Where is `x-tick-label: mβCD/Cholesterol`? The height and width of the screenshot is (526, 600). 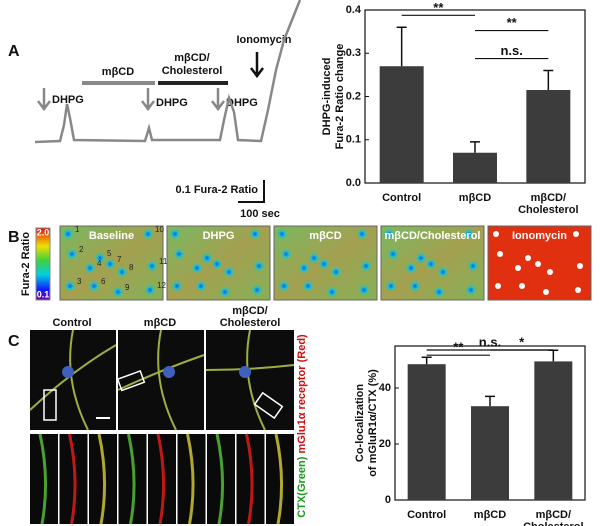 x-tick-label: mβCD/Cholesterol is located at coordinates (548, 204).